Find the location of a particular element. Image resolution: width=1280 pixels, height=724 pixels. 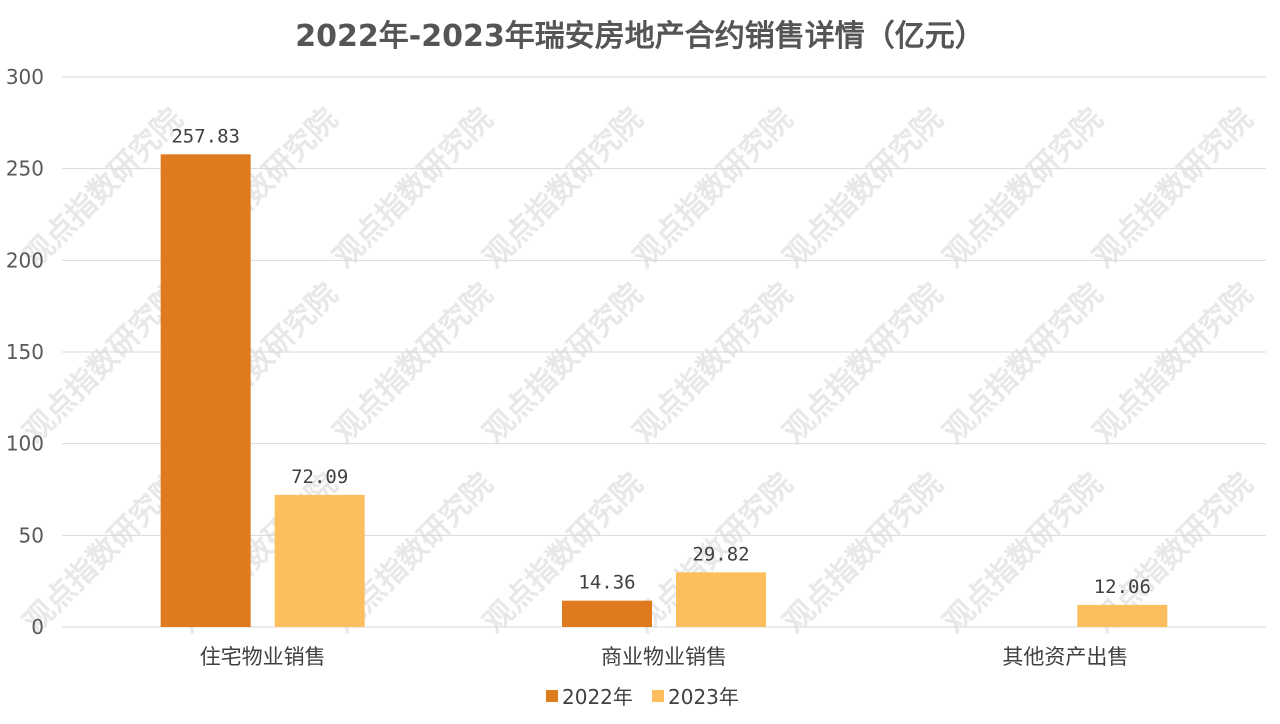

data-label: 29.82 is located at coordinates (720, 554).